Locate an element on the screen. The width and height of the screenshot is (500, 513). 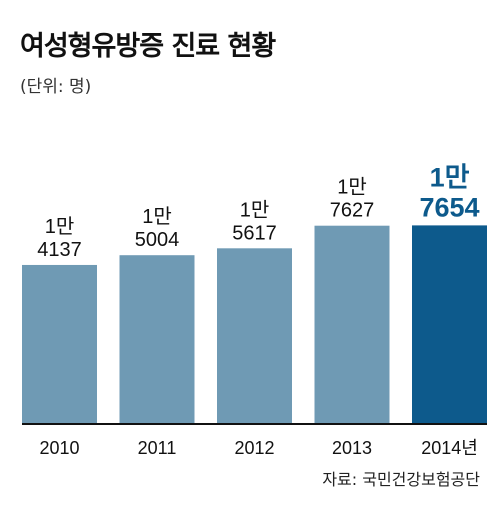
bar-value-label: 7627 is located at coordinates (352, 211).